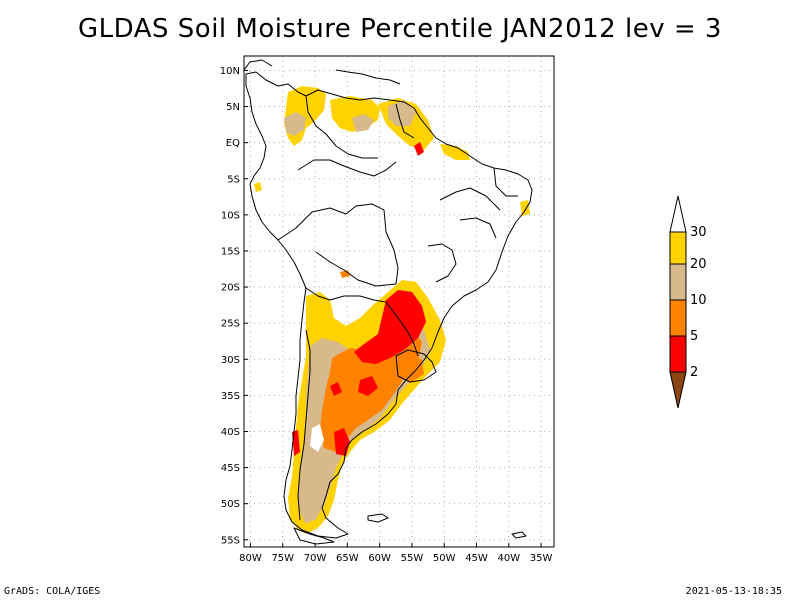 The width and height of the screenshot is (800, 600). Describe the element at coordinates (295, 124) in the screenshot. I see `shade-north-colombia-tan` at that location.